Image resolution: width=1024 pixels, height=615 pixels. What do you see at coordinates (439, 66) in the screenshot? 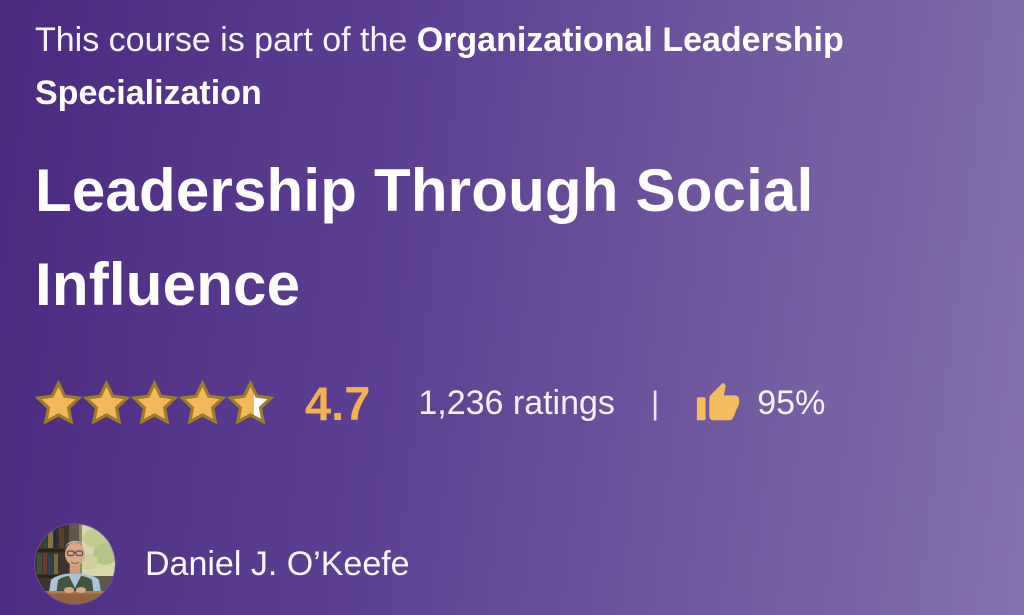
I see `specialization-link: Organizational Leadership Specialization` at bounding box center [439, 66].